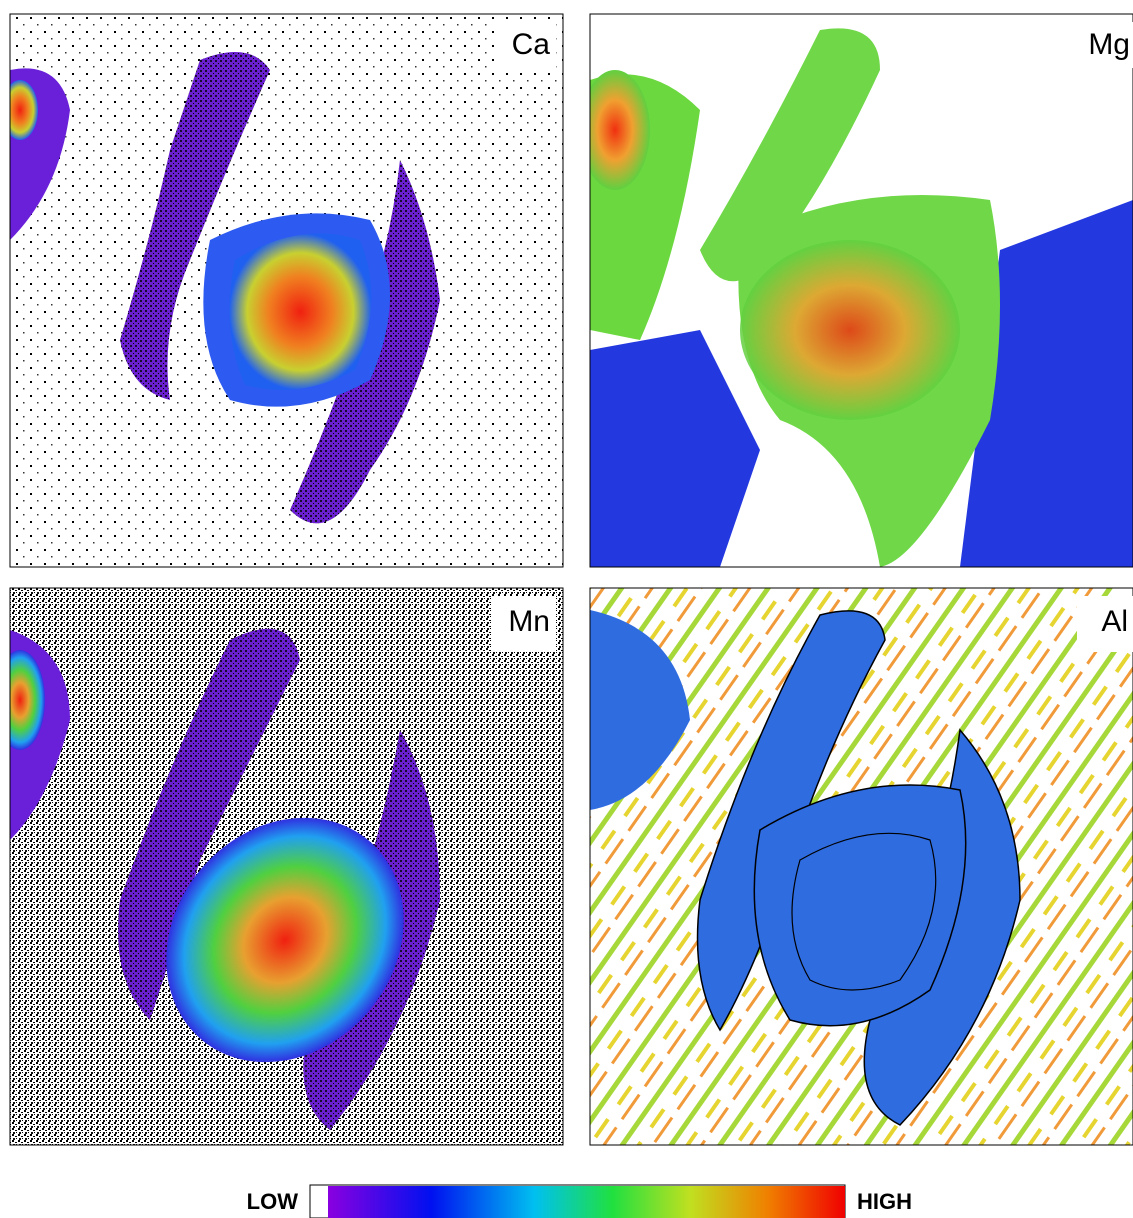  Describe the element at coordinates (531, 44) in the screenshot. I see `panel-label: Ca` at that location.